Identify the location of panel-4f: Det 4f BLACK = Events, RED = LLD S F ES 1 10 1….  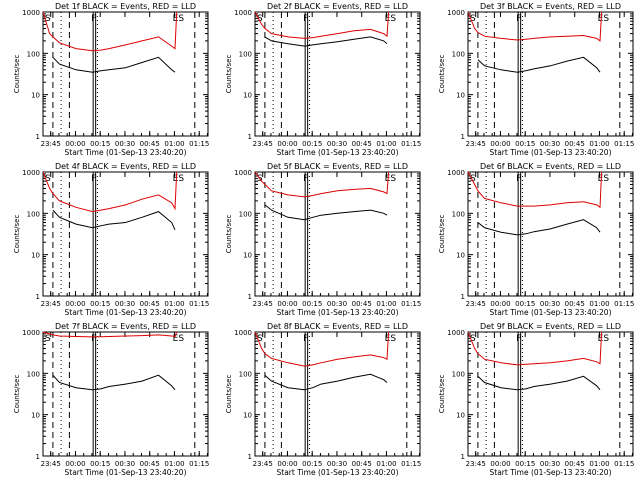
(111, 239).